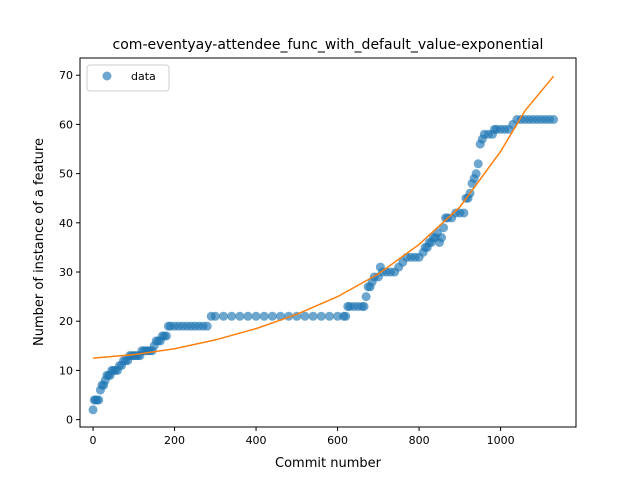  I want to click on y-tick-label: 20, so click(66, 321).